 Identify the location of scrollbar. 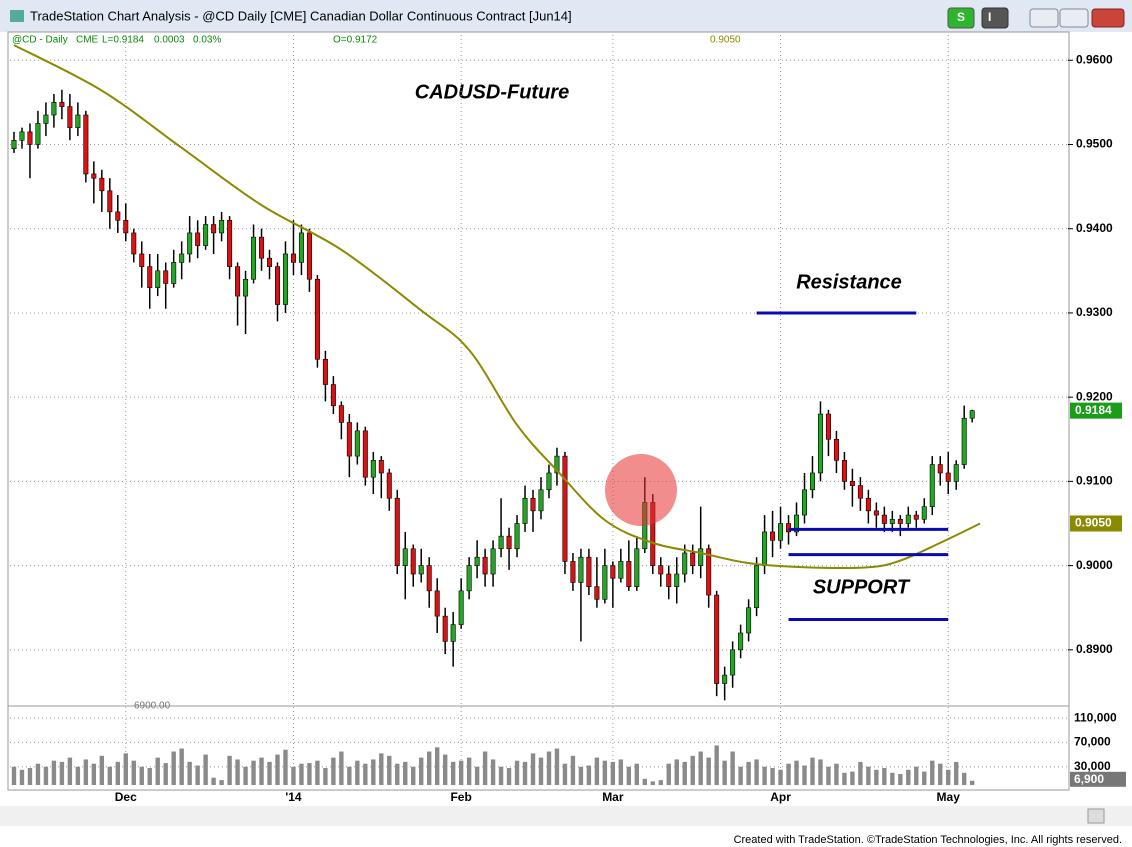
(566, 816).